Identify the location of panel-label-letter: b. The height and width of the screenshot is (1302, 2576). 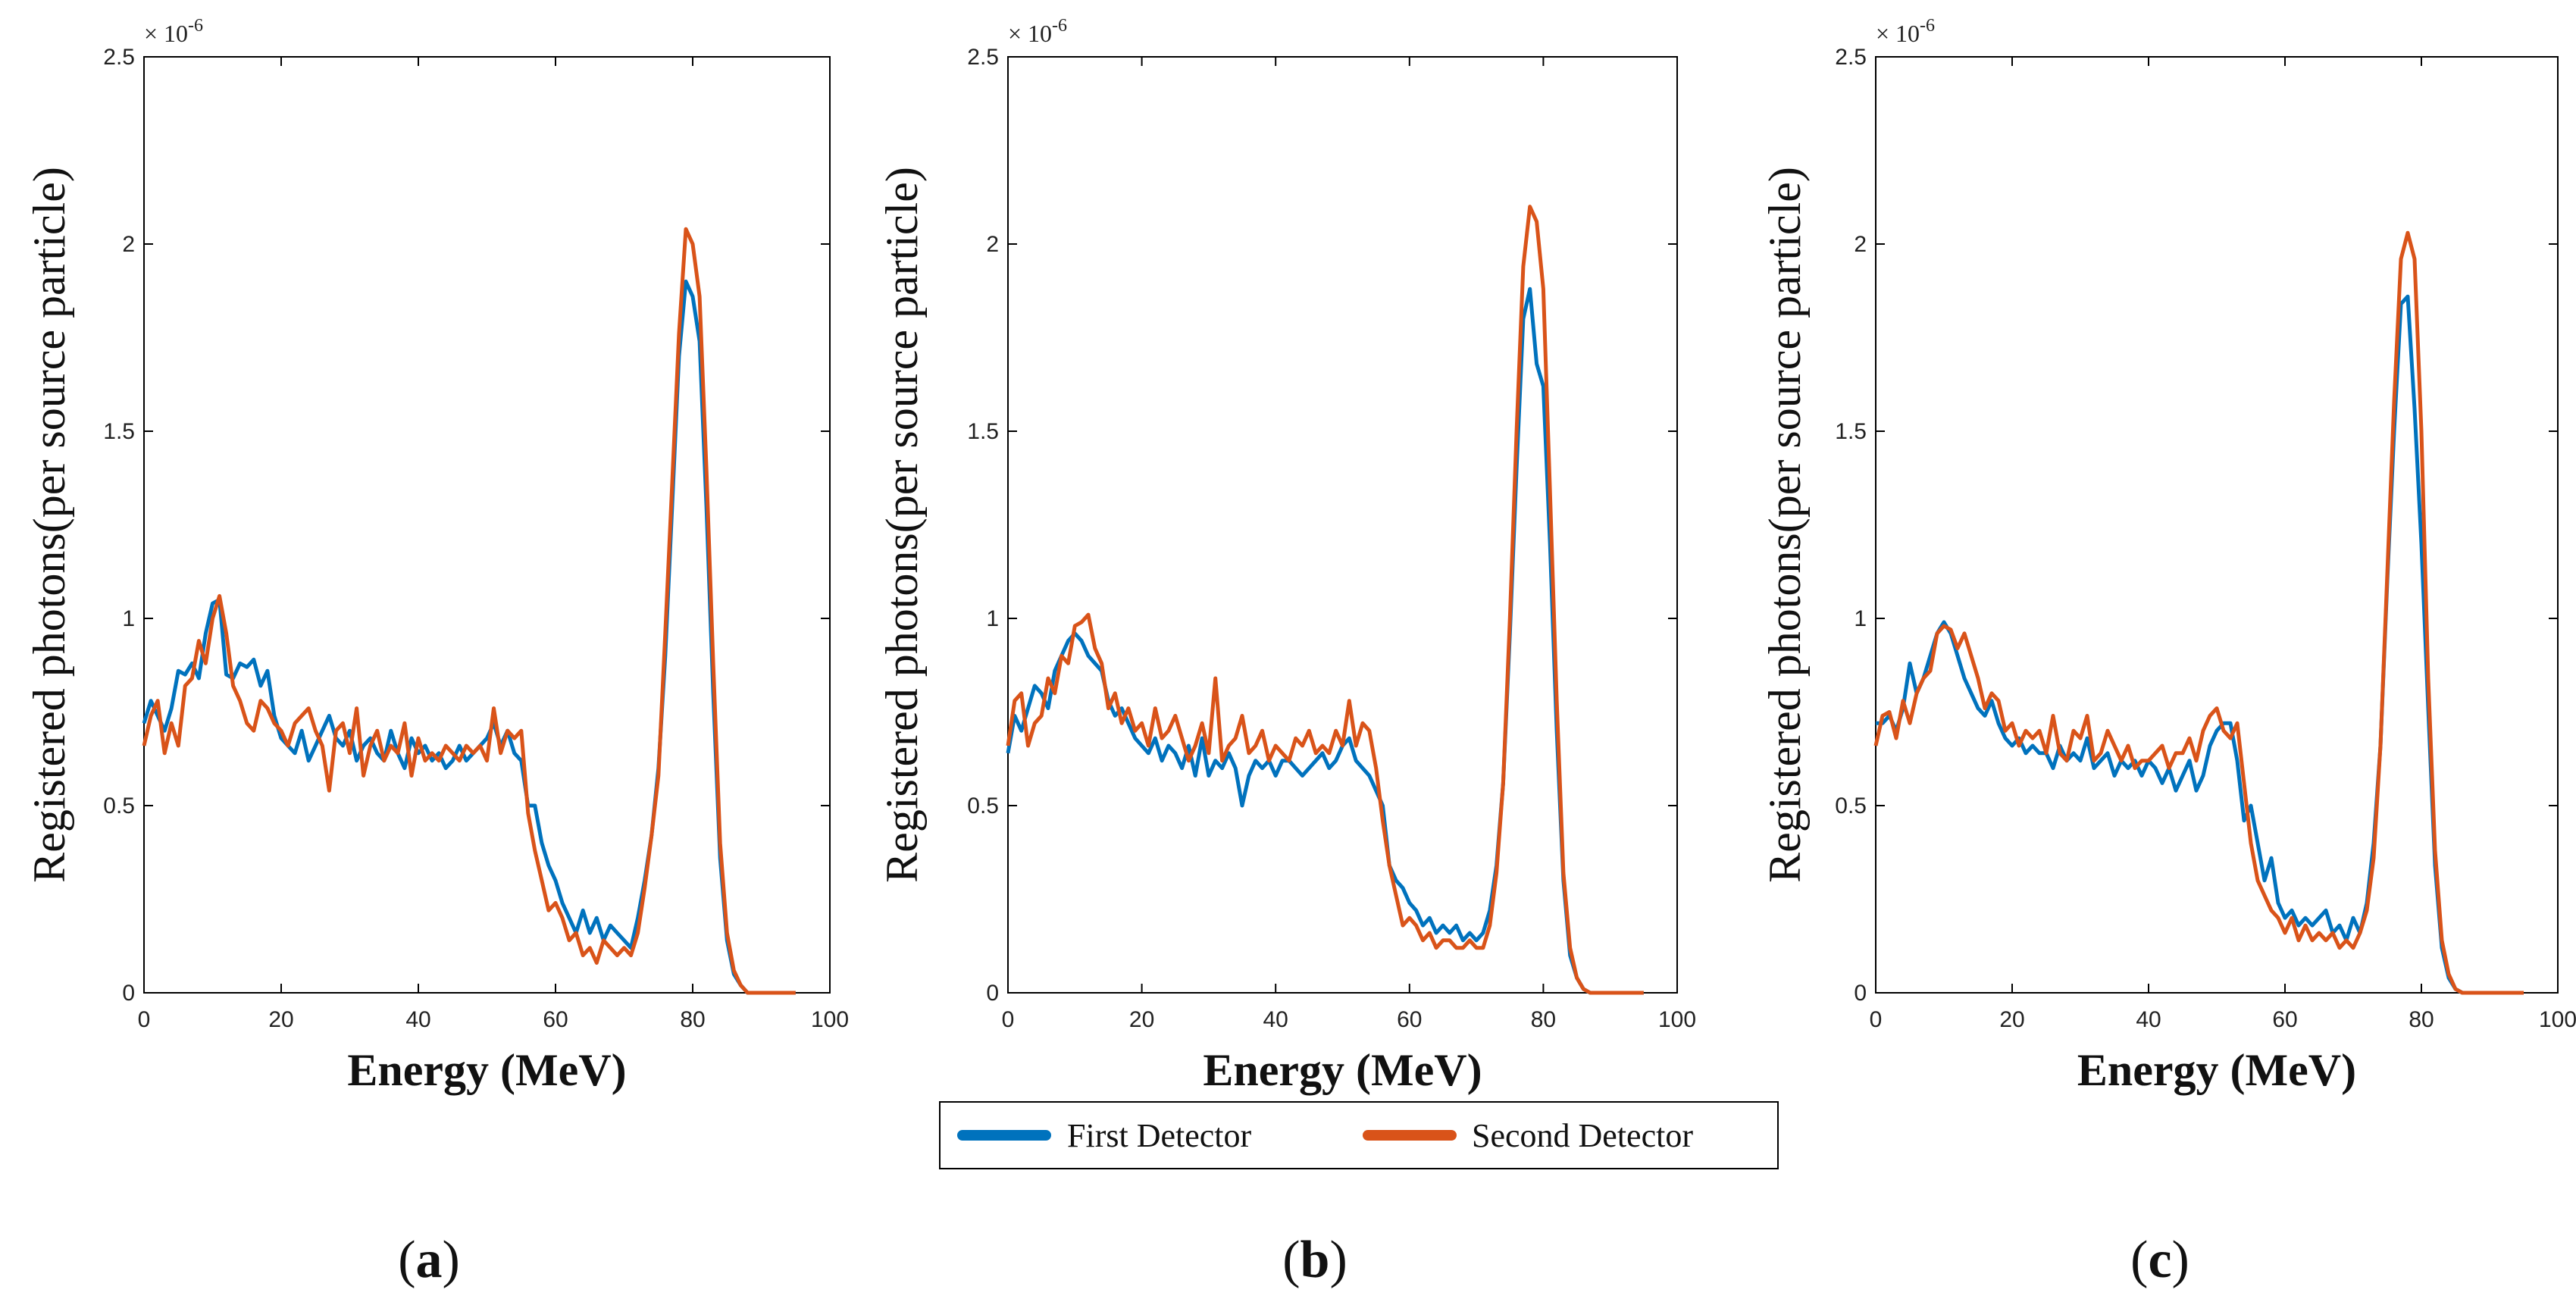
(1315, 1260).